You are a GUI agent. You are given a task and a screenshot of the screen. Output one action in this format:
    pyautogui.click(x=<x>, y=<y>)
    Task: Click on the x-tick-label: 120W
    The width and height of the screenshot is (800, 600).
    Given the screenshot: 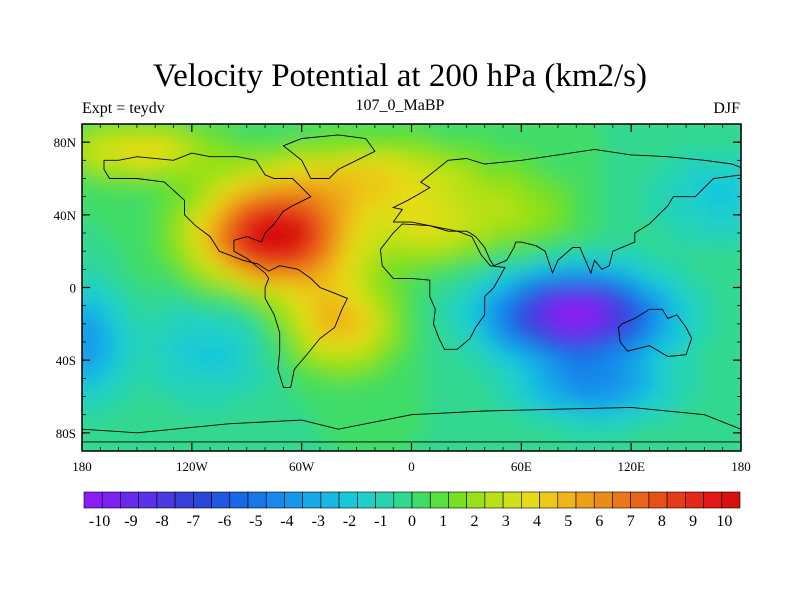 What is the action you would take?
    pyautogui.click(x=192, y=466)
    